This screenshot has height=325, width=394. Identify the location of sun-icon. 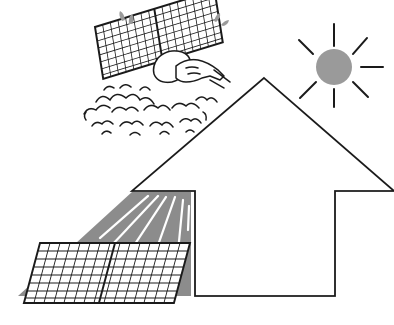
(341, 65).